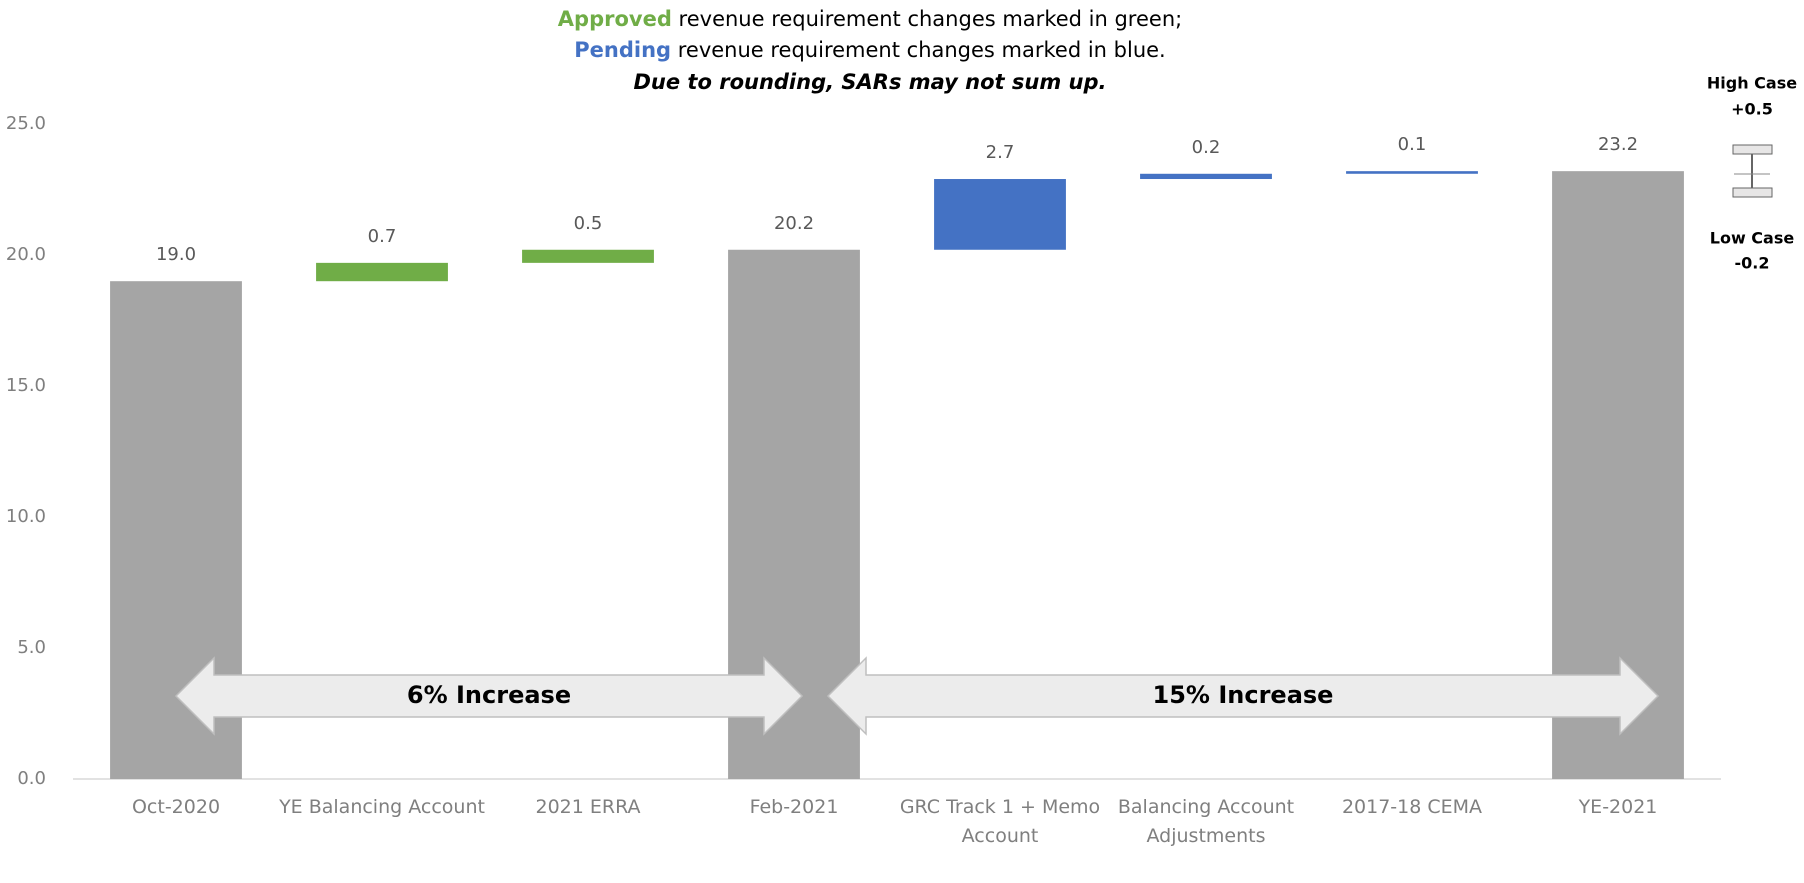 The image size is (1804, 883). Describe the element at coordinates (1000, 152) in the screenshot. I see `value-label: 2.7` at that location.